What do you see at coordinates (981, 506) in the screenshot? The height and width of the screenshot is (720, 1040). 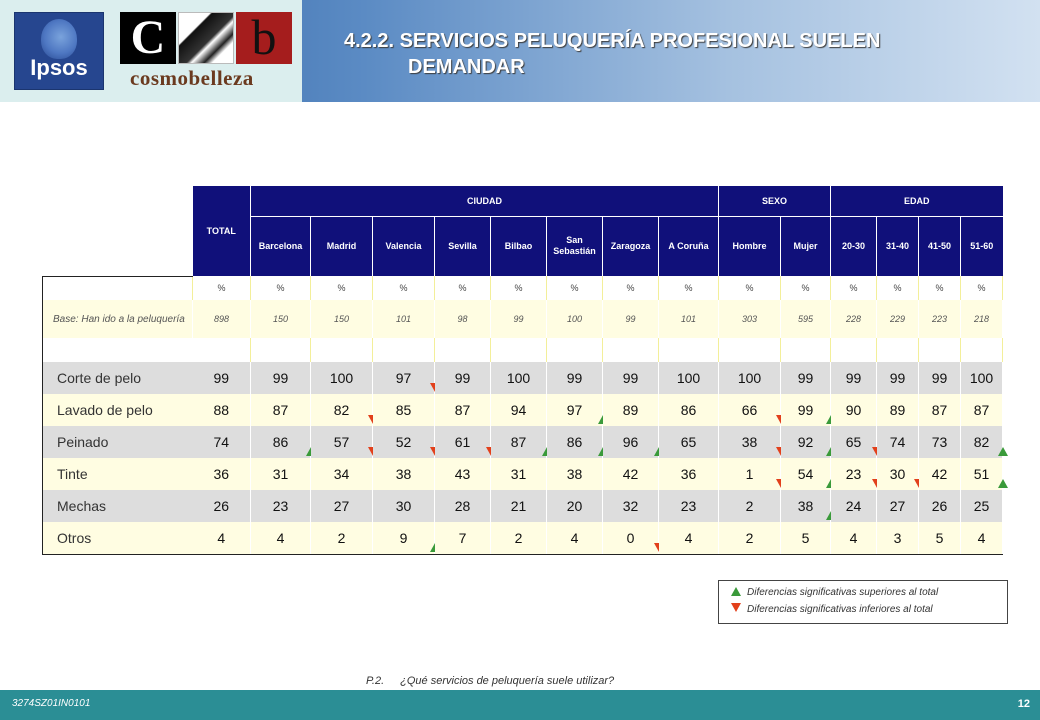 I see `value-cell: 25` at bounding box center [981, 506].